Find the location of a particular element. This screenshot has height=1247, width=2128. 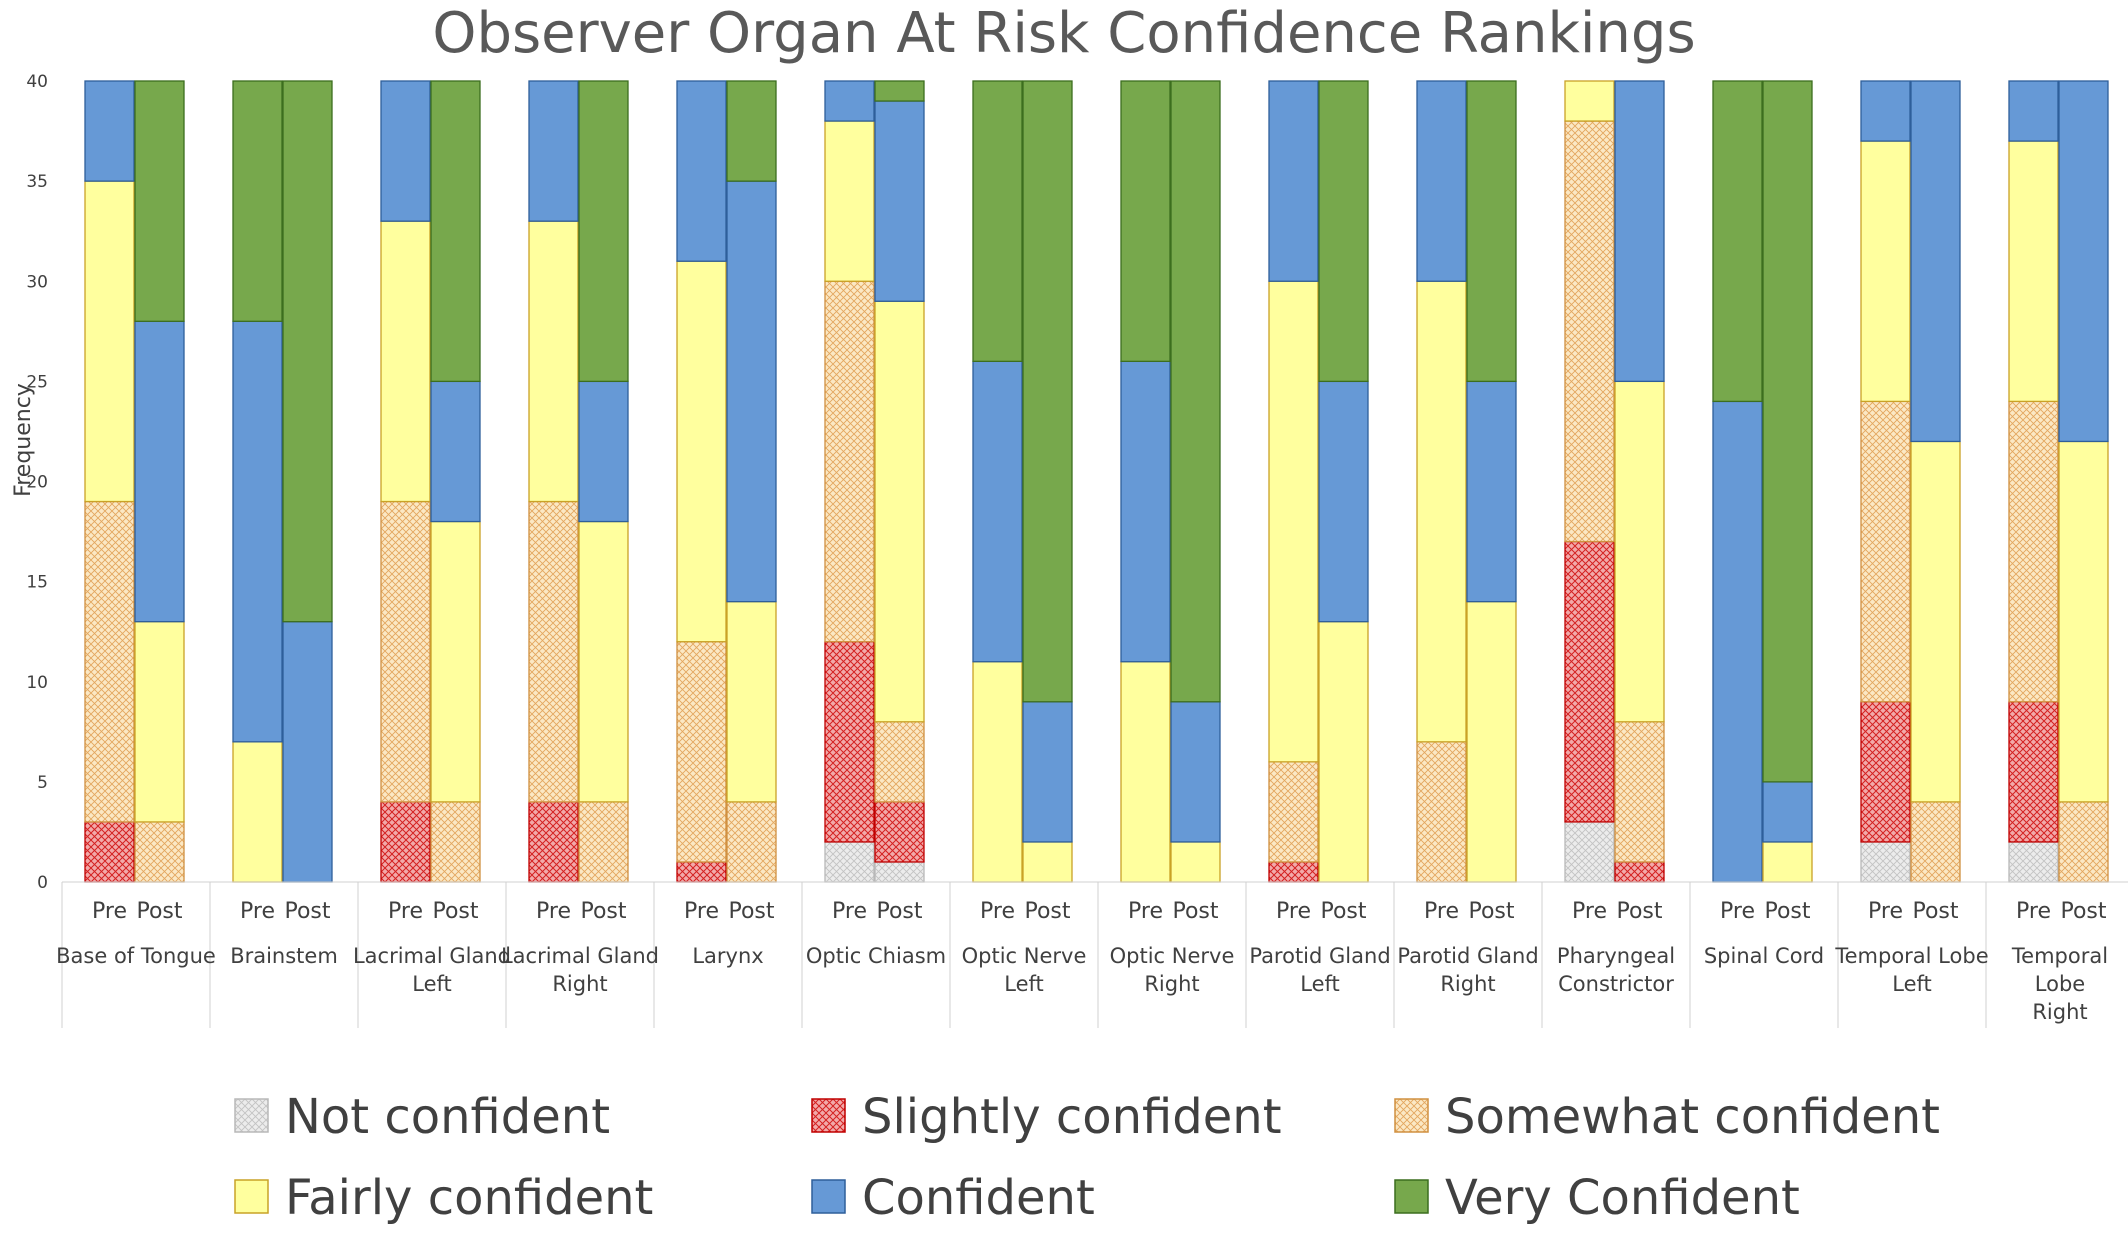

category-label: Lacrimal Gland is located at coordinates (432, 956).